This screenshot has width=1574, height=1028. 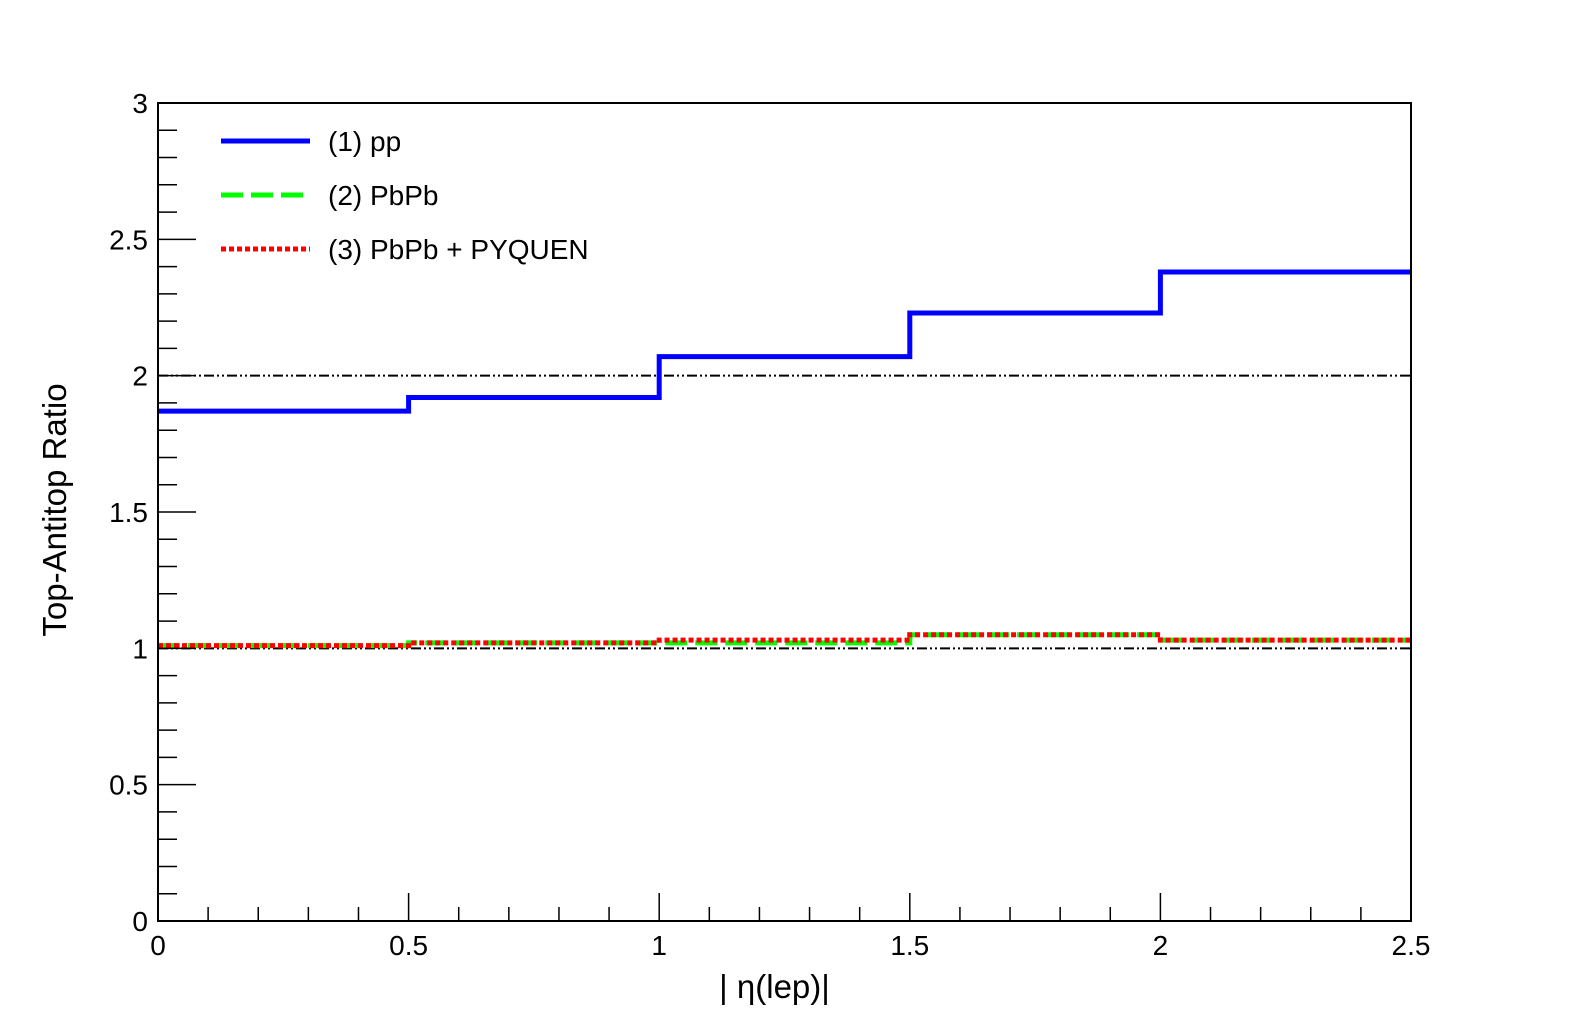 I want to click on y-axis-tick-labels: 0 0.5 1 1.5 2 2.5 3, so click(x=128, y=512).